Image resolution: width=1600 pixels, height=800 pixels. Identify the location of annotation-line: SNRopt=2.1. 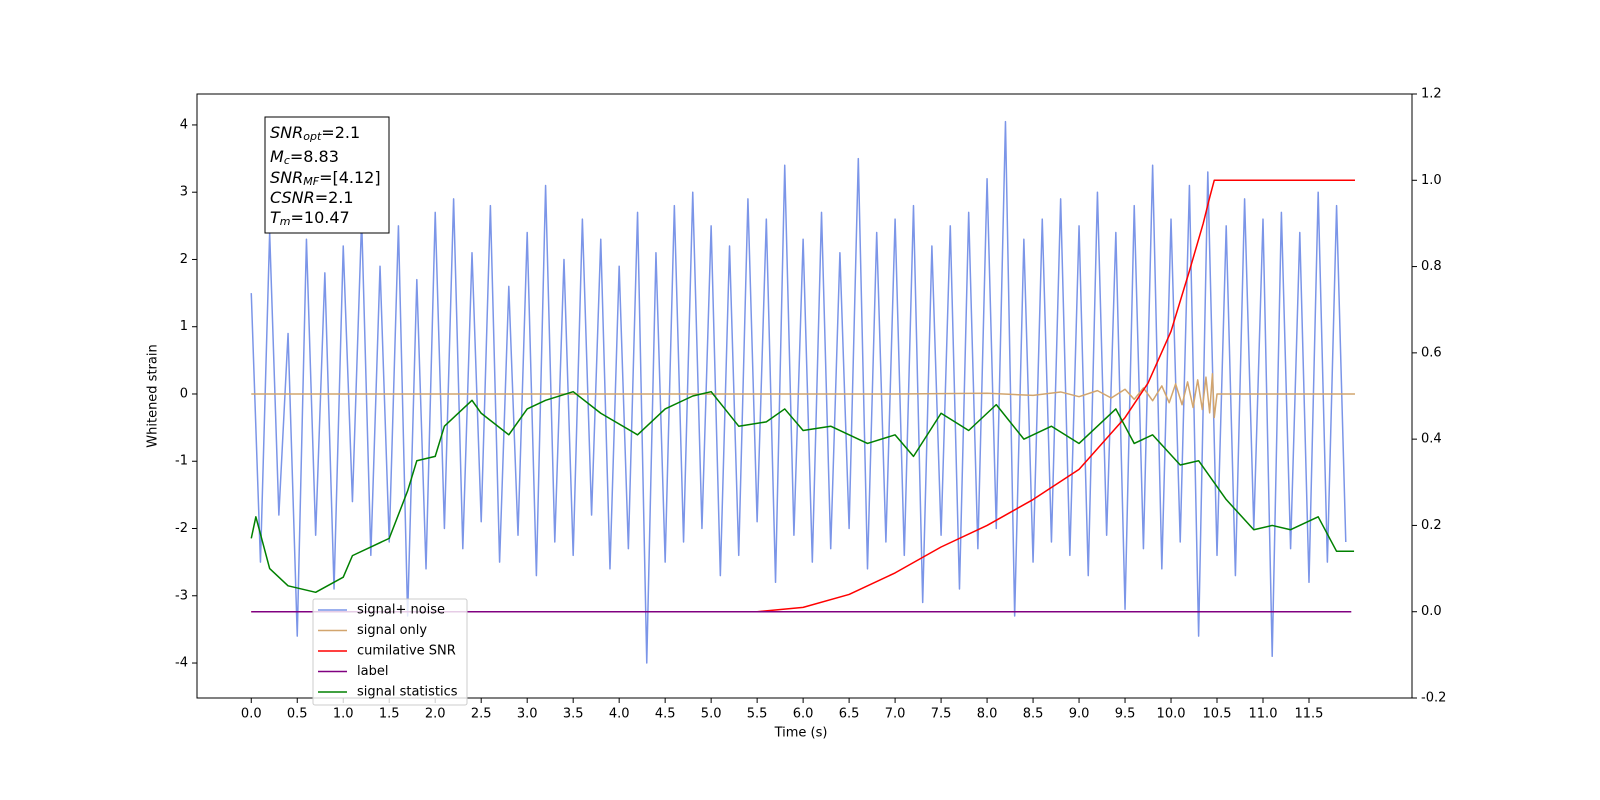
(315, 133).